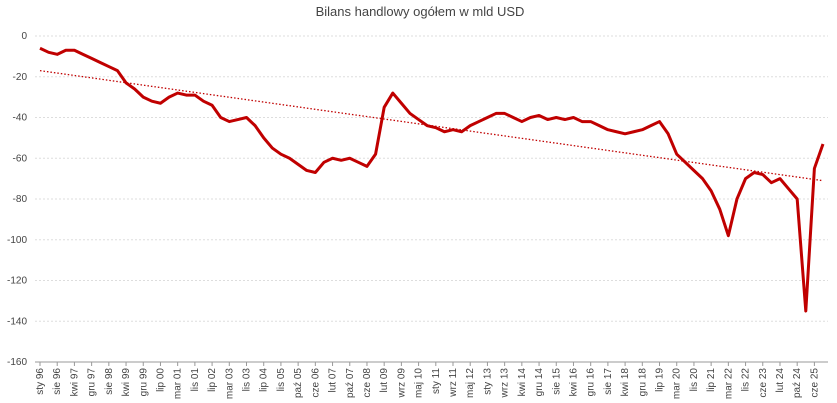  Describe the element at coordinates (487, 381) in the screenshot. I see `x-tick-label: sty 13` at that location.